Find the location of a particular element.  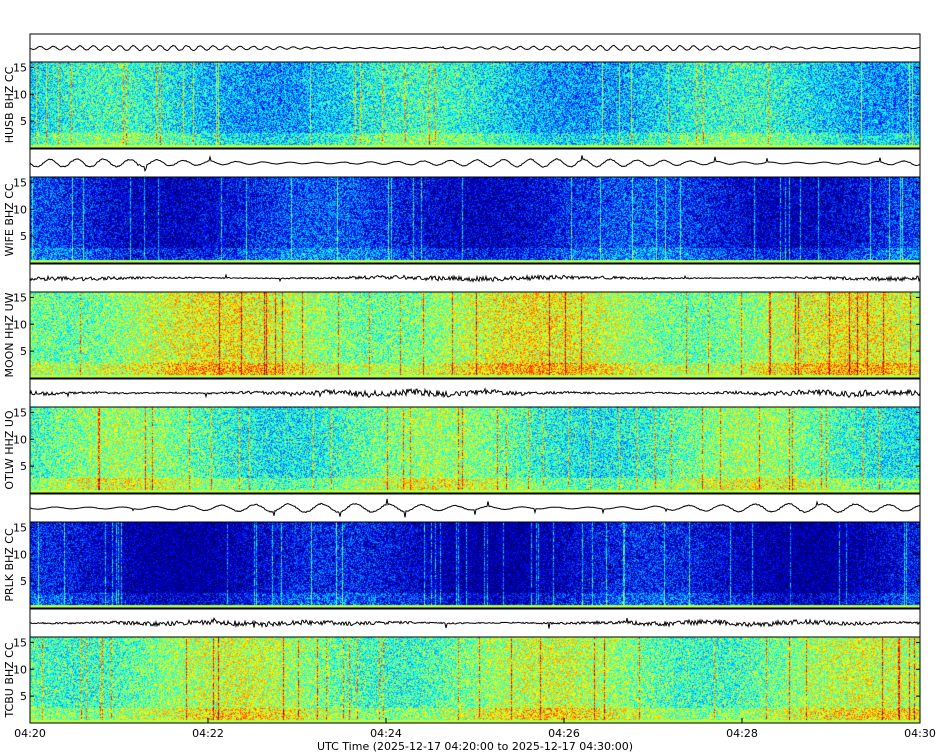

station-label: OTLW HHZ UO is located at coordinates (9, 449).